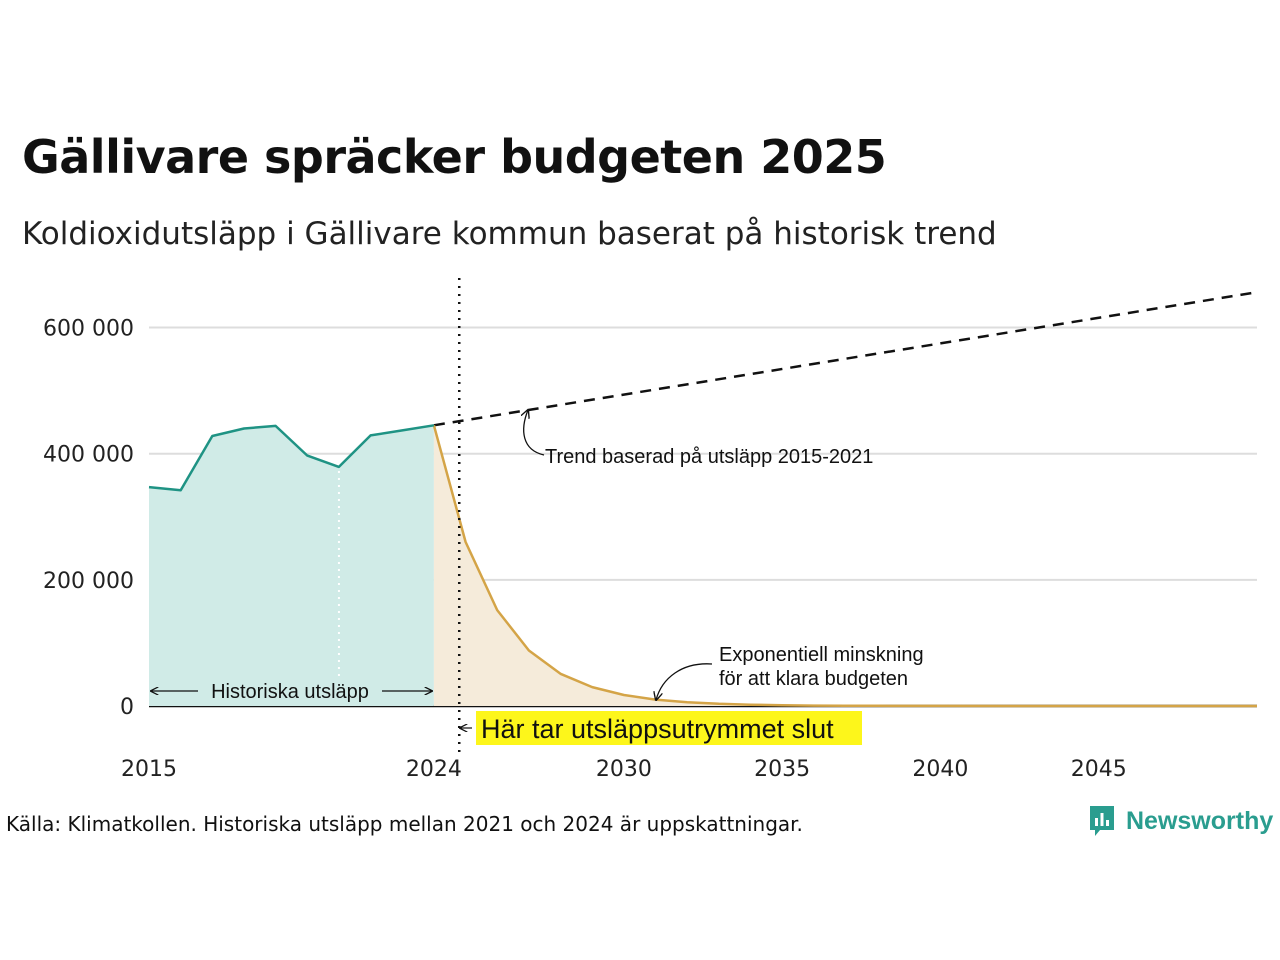 The width and height of the screenshot is (1280, 960). What do you see at coordinates (290, 692) in the screenshot?
I see `historical-label: Historiska utsläpp` at bounding box center [290, 692].